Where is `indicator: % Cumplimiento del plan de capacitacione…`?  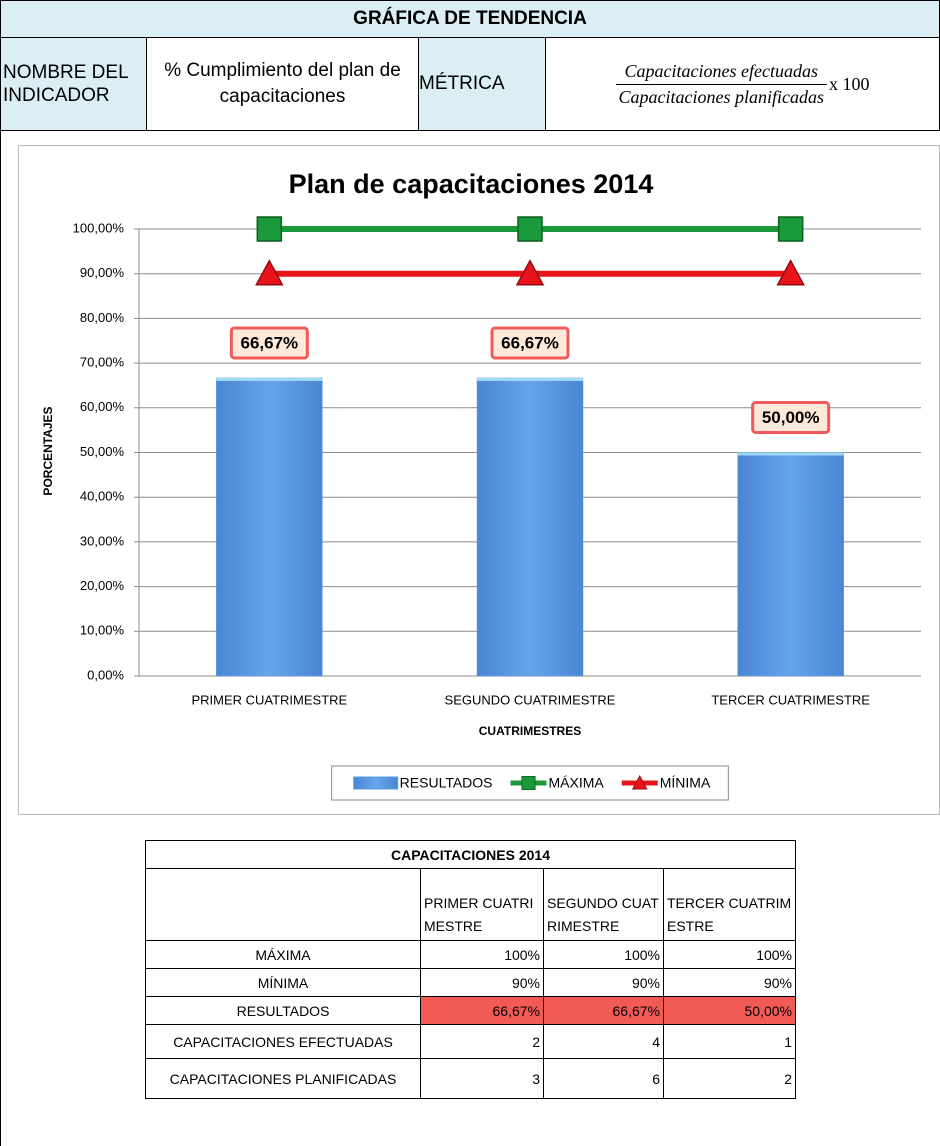
indicator: % Cumplimiento del plan de capacitacione… is located at coordinates (282, 84).